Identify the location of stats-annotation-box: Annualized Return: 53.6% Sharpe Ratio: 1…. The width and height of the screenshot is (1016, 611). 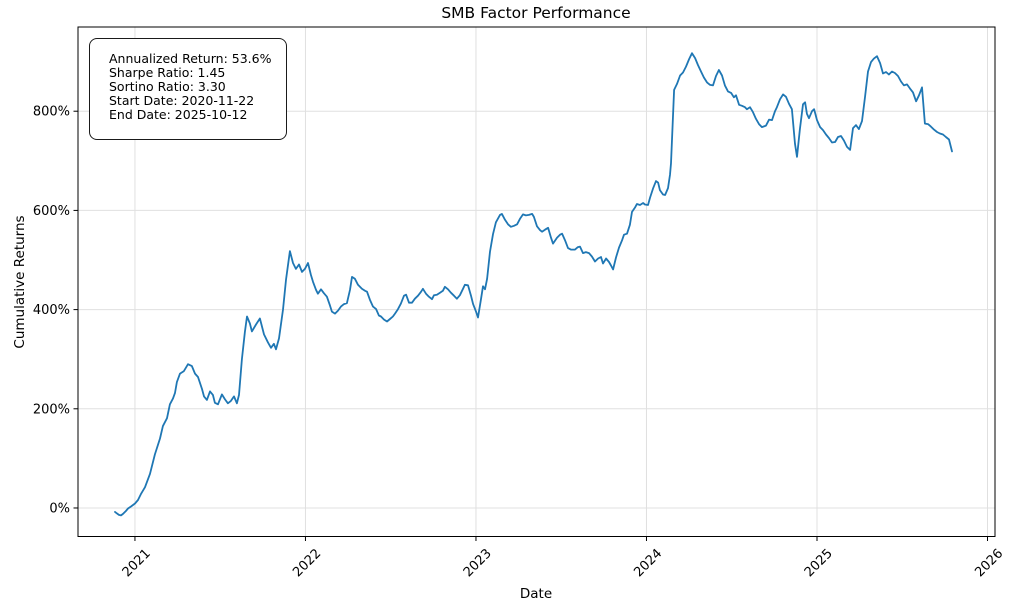
(188, 89).